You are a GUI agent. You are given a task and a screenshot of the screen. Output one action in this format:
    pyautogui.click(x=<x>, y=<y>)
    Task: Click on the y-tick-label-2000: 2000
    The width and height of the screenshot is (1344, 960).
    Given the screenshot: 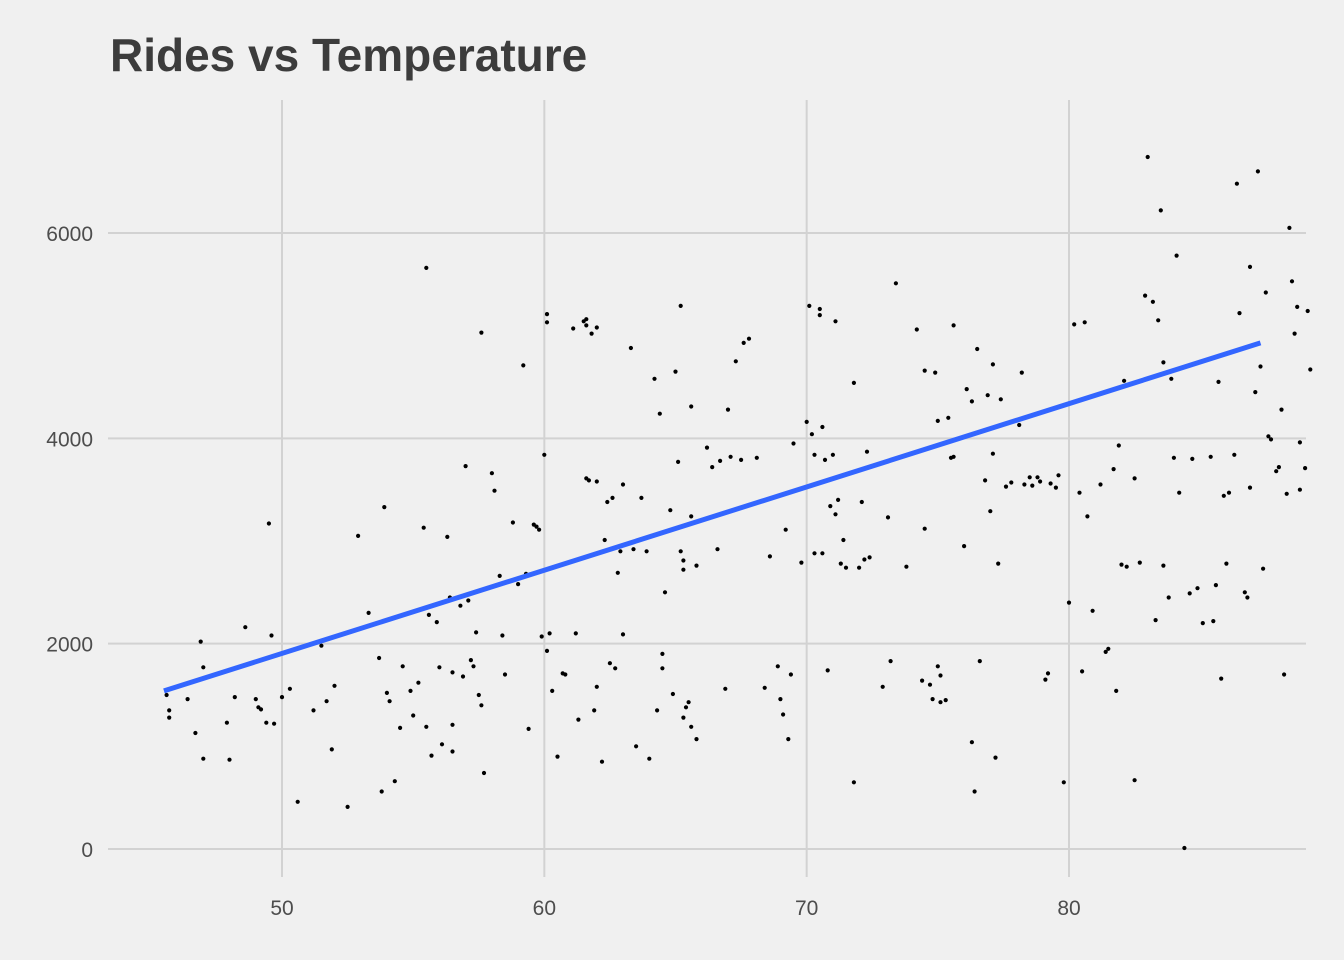 What is the action you would take?
    pyautogui.click(x=69, y=645)
    